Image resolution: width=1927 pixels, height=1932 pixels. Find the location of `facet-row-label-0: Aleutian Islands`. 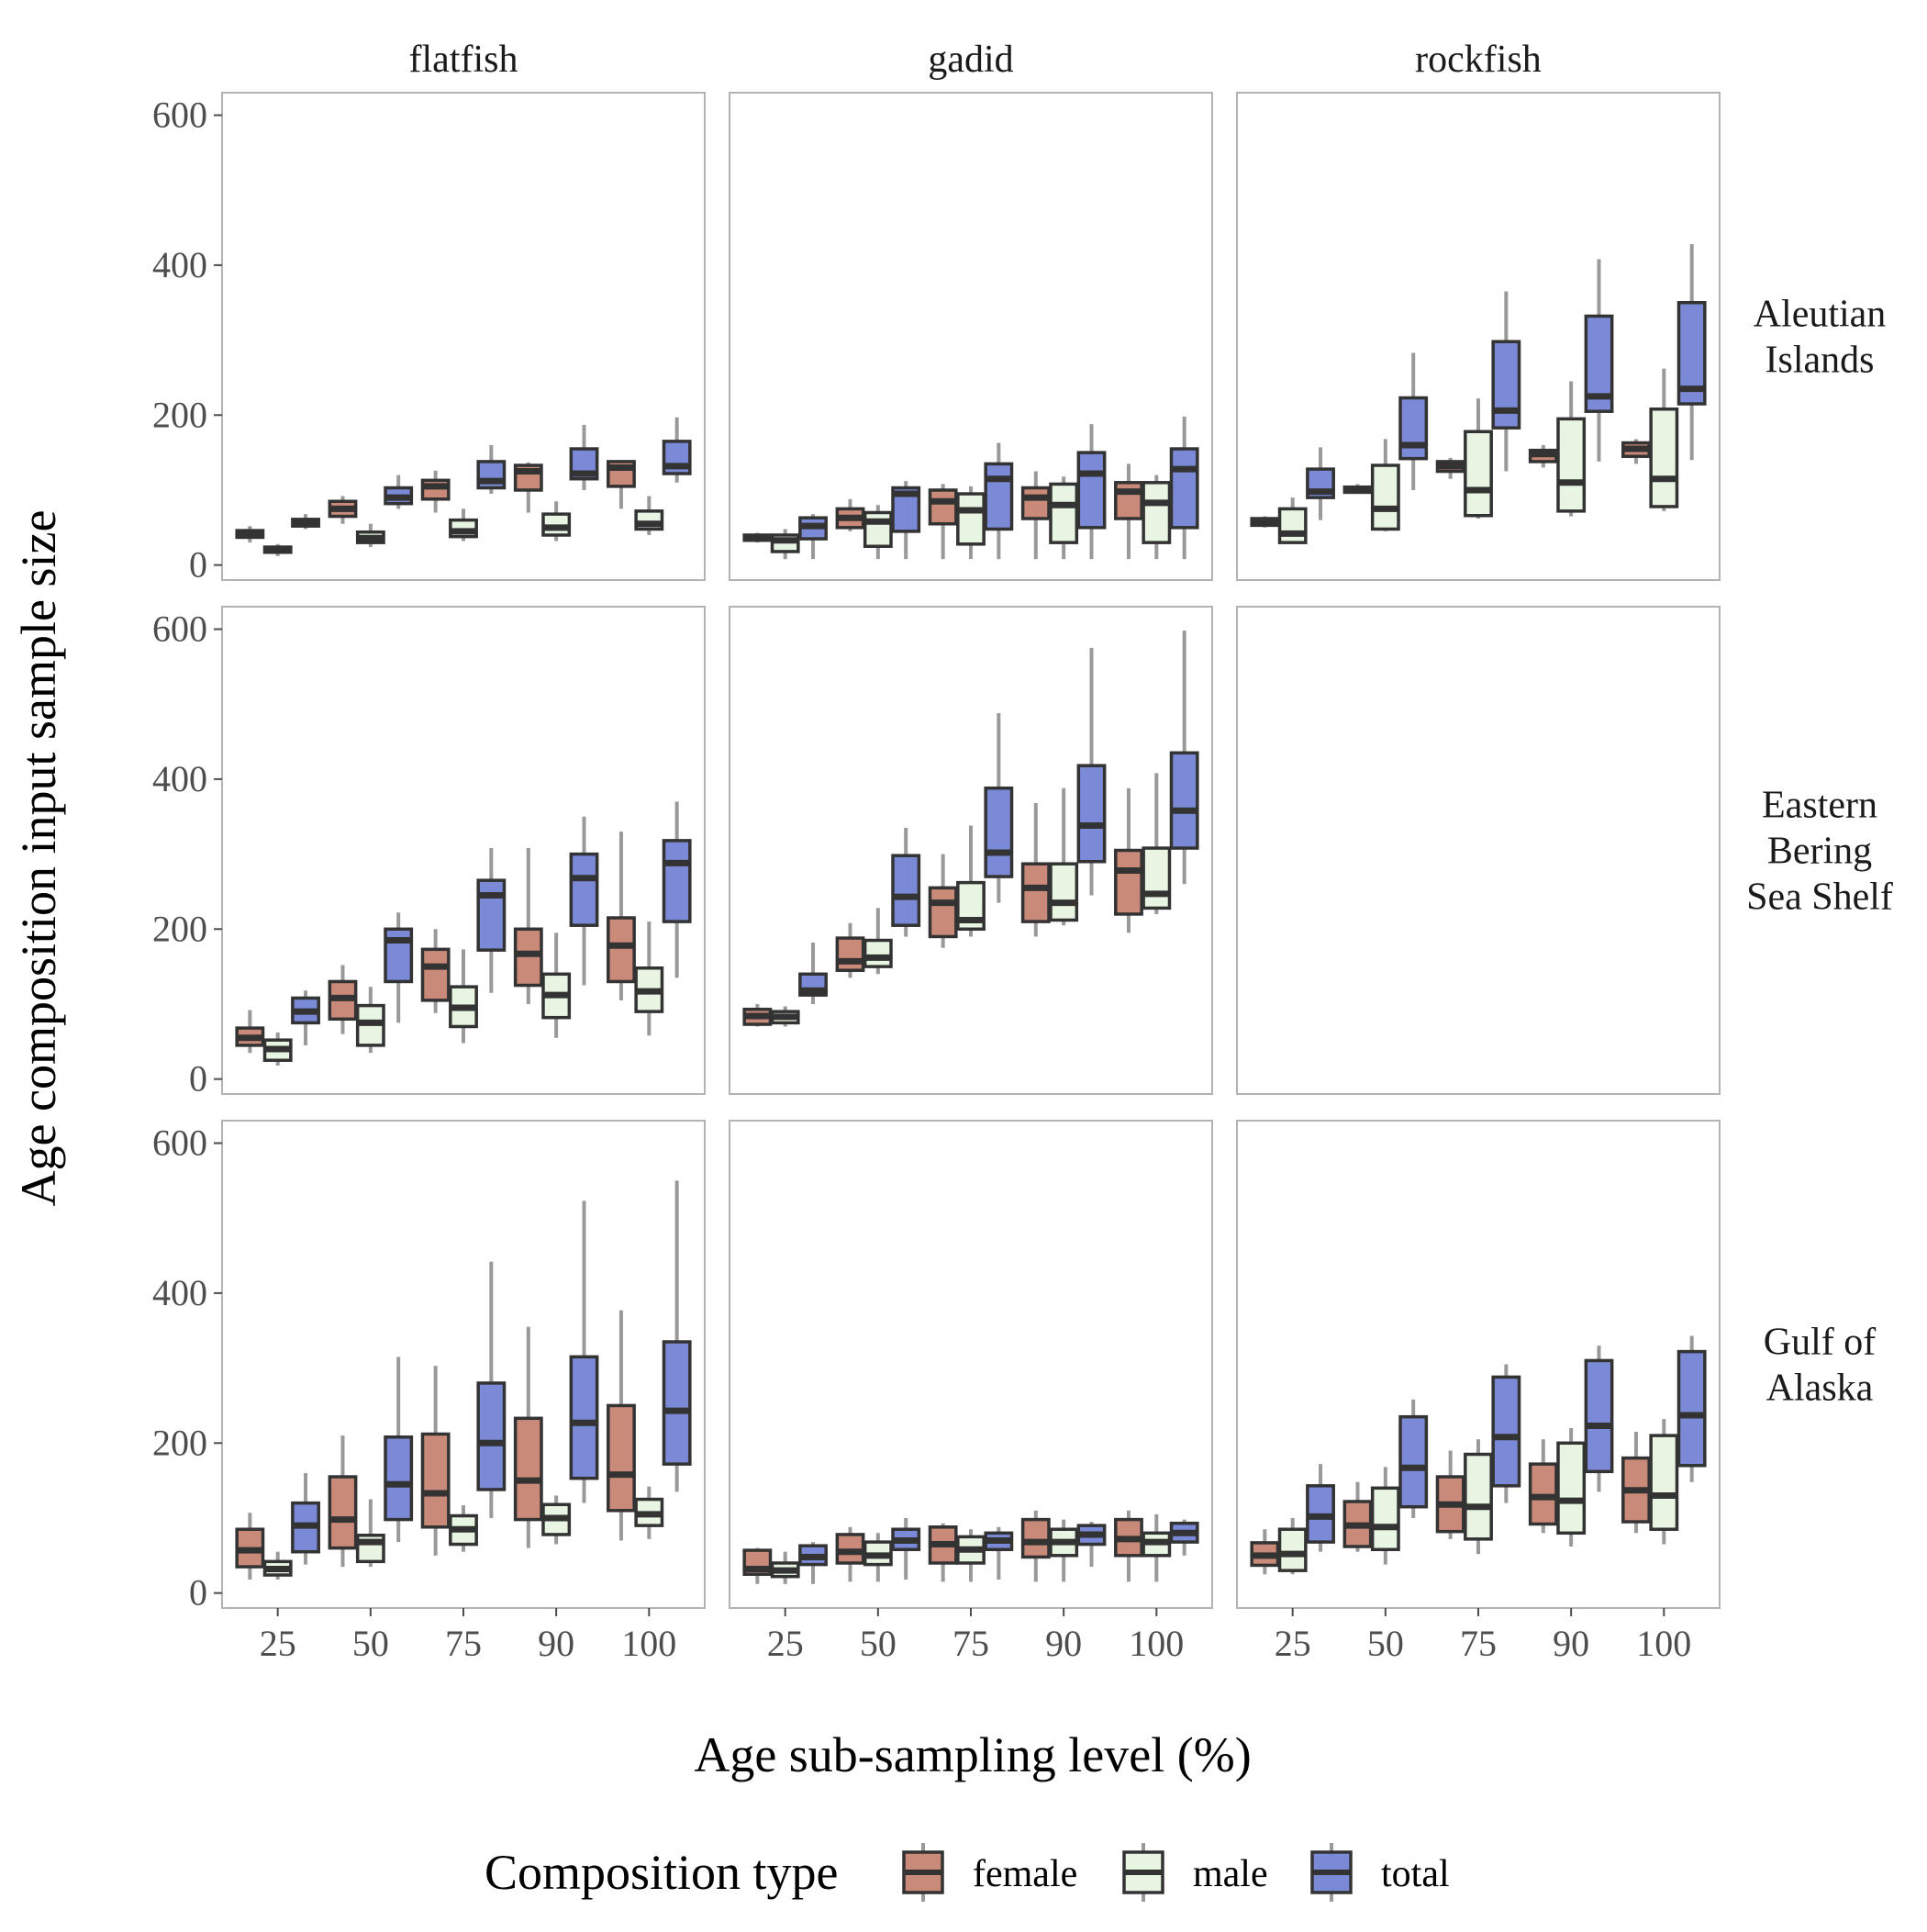

facet-row-label-0: Aleutian Islands is located at coordinates (1820, 338).